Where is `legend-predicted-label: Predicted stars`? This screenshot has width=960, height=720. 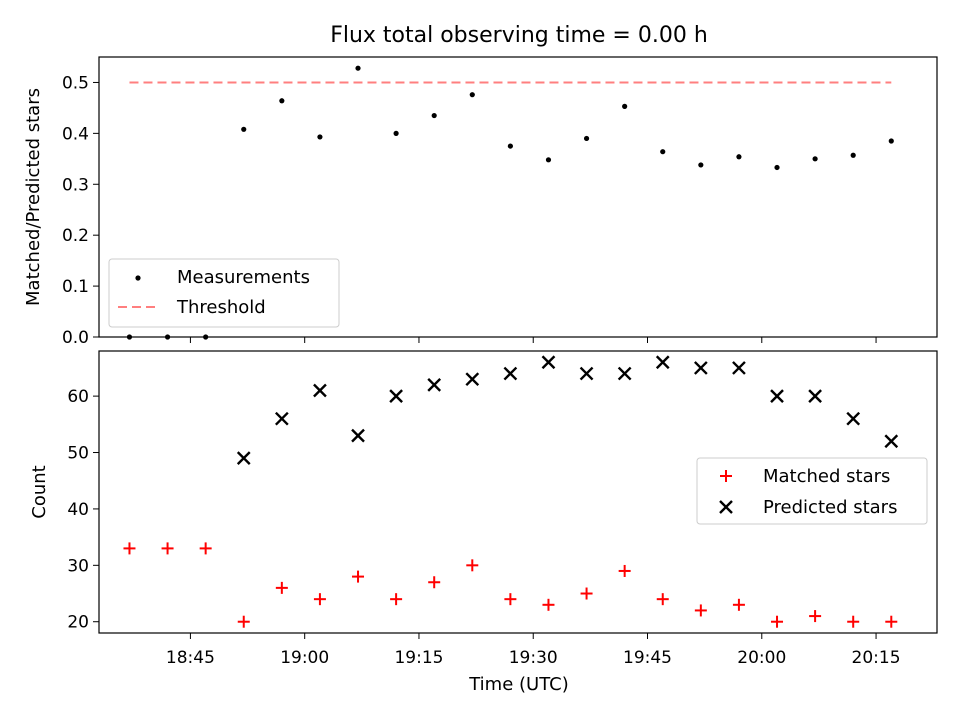 legend-predicted-label: Predicted stars is located at coordinates (830, 507).